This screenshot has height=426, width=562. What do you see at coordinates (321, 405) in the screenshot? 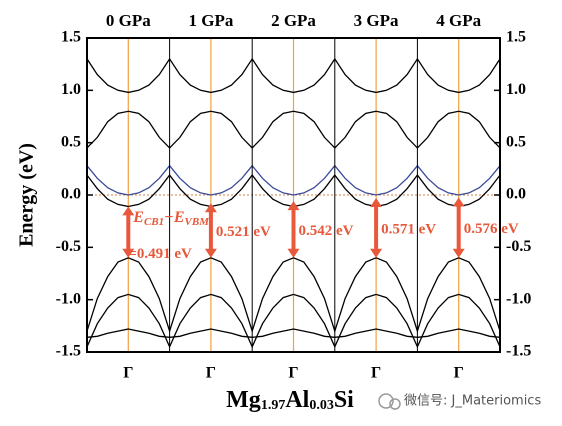
I see `label-sub: 0.03` at bounding box center [321, 405].